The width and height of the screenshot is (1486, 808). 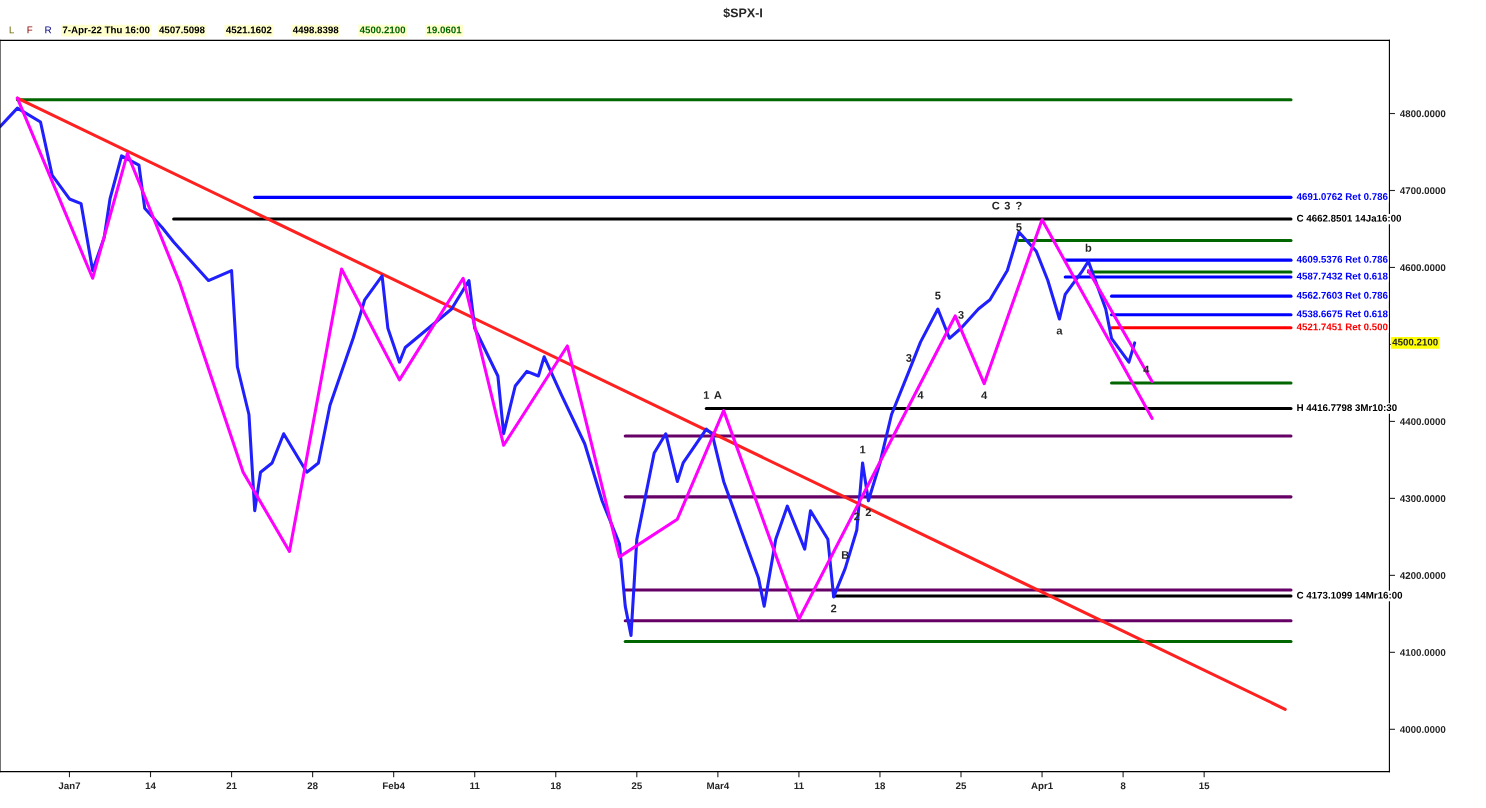 What do you see at coordinates (444, 30) in the screenshot?
I see `text: 19.0601` at bounding box center [444, 30].